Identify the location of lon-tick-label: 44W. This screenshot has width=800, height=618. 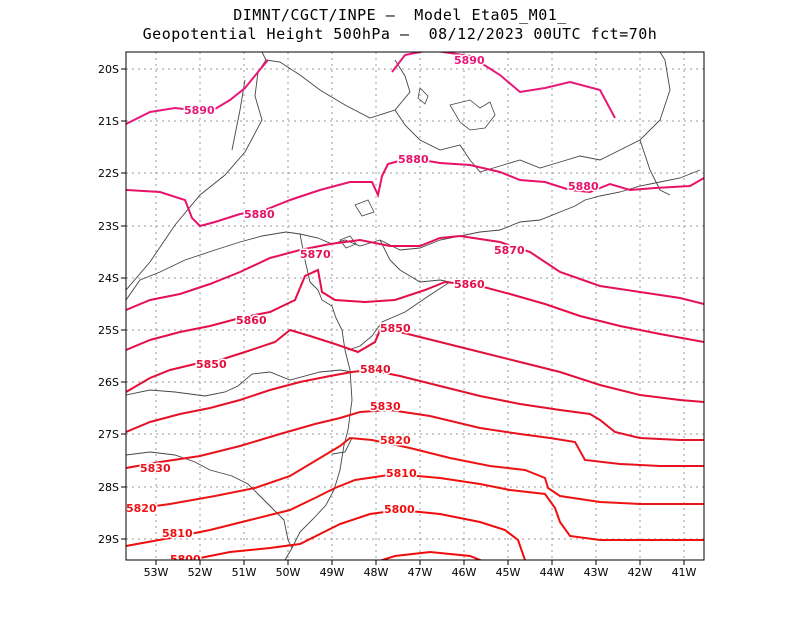
(552, 572).